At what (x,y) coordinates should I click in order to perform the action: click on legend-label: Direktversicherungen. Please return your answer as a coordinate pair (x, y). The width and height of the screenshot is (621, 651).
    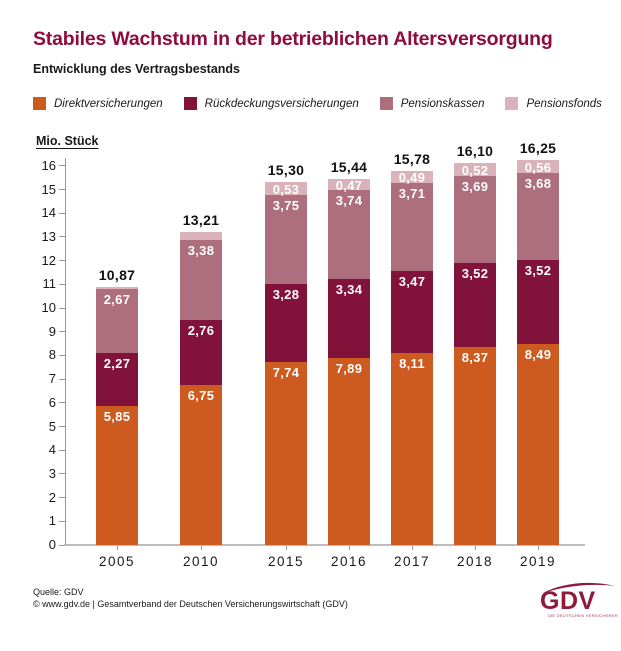
    Looking at the image, I should click on (108, 103).